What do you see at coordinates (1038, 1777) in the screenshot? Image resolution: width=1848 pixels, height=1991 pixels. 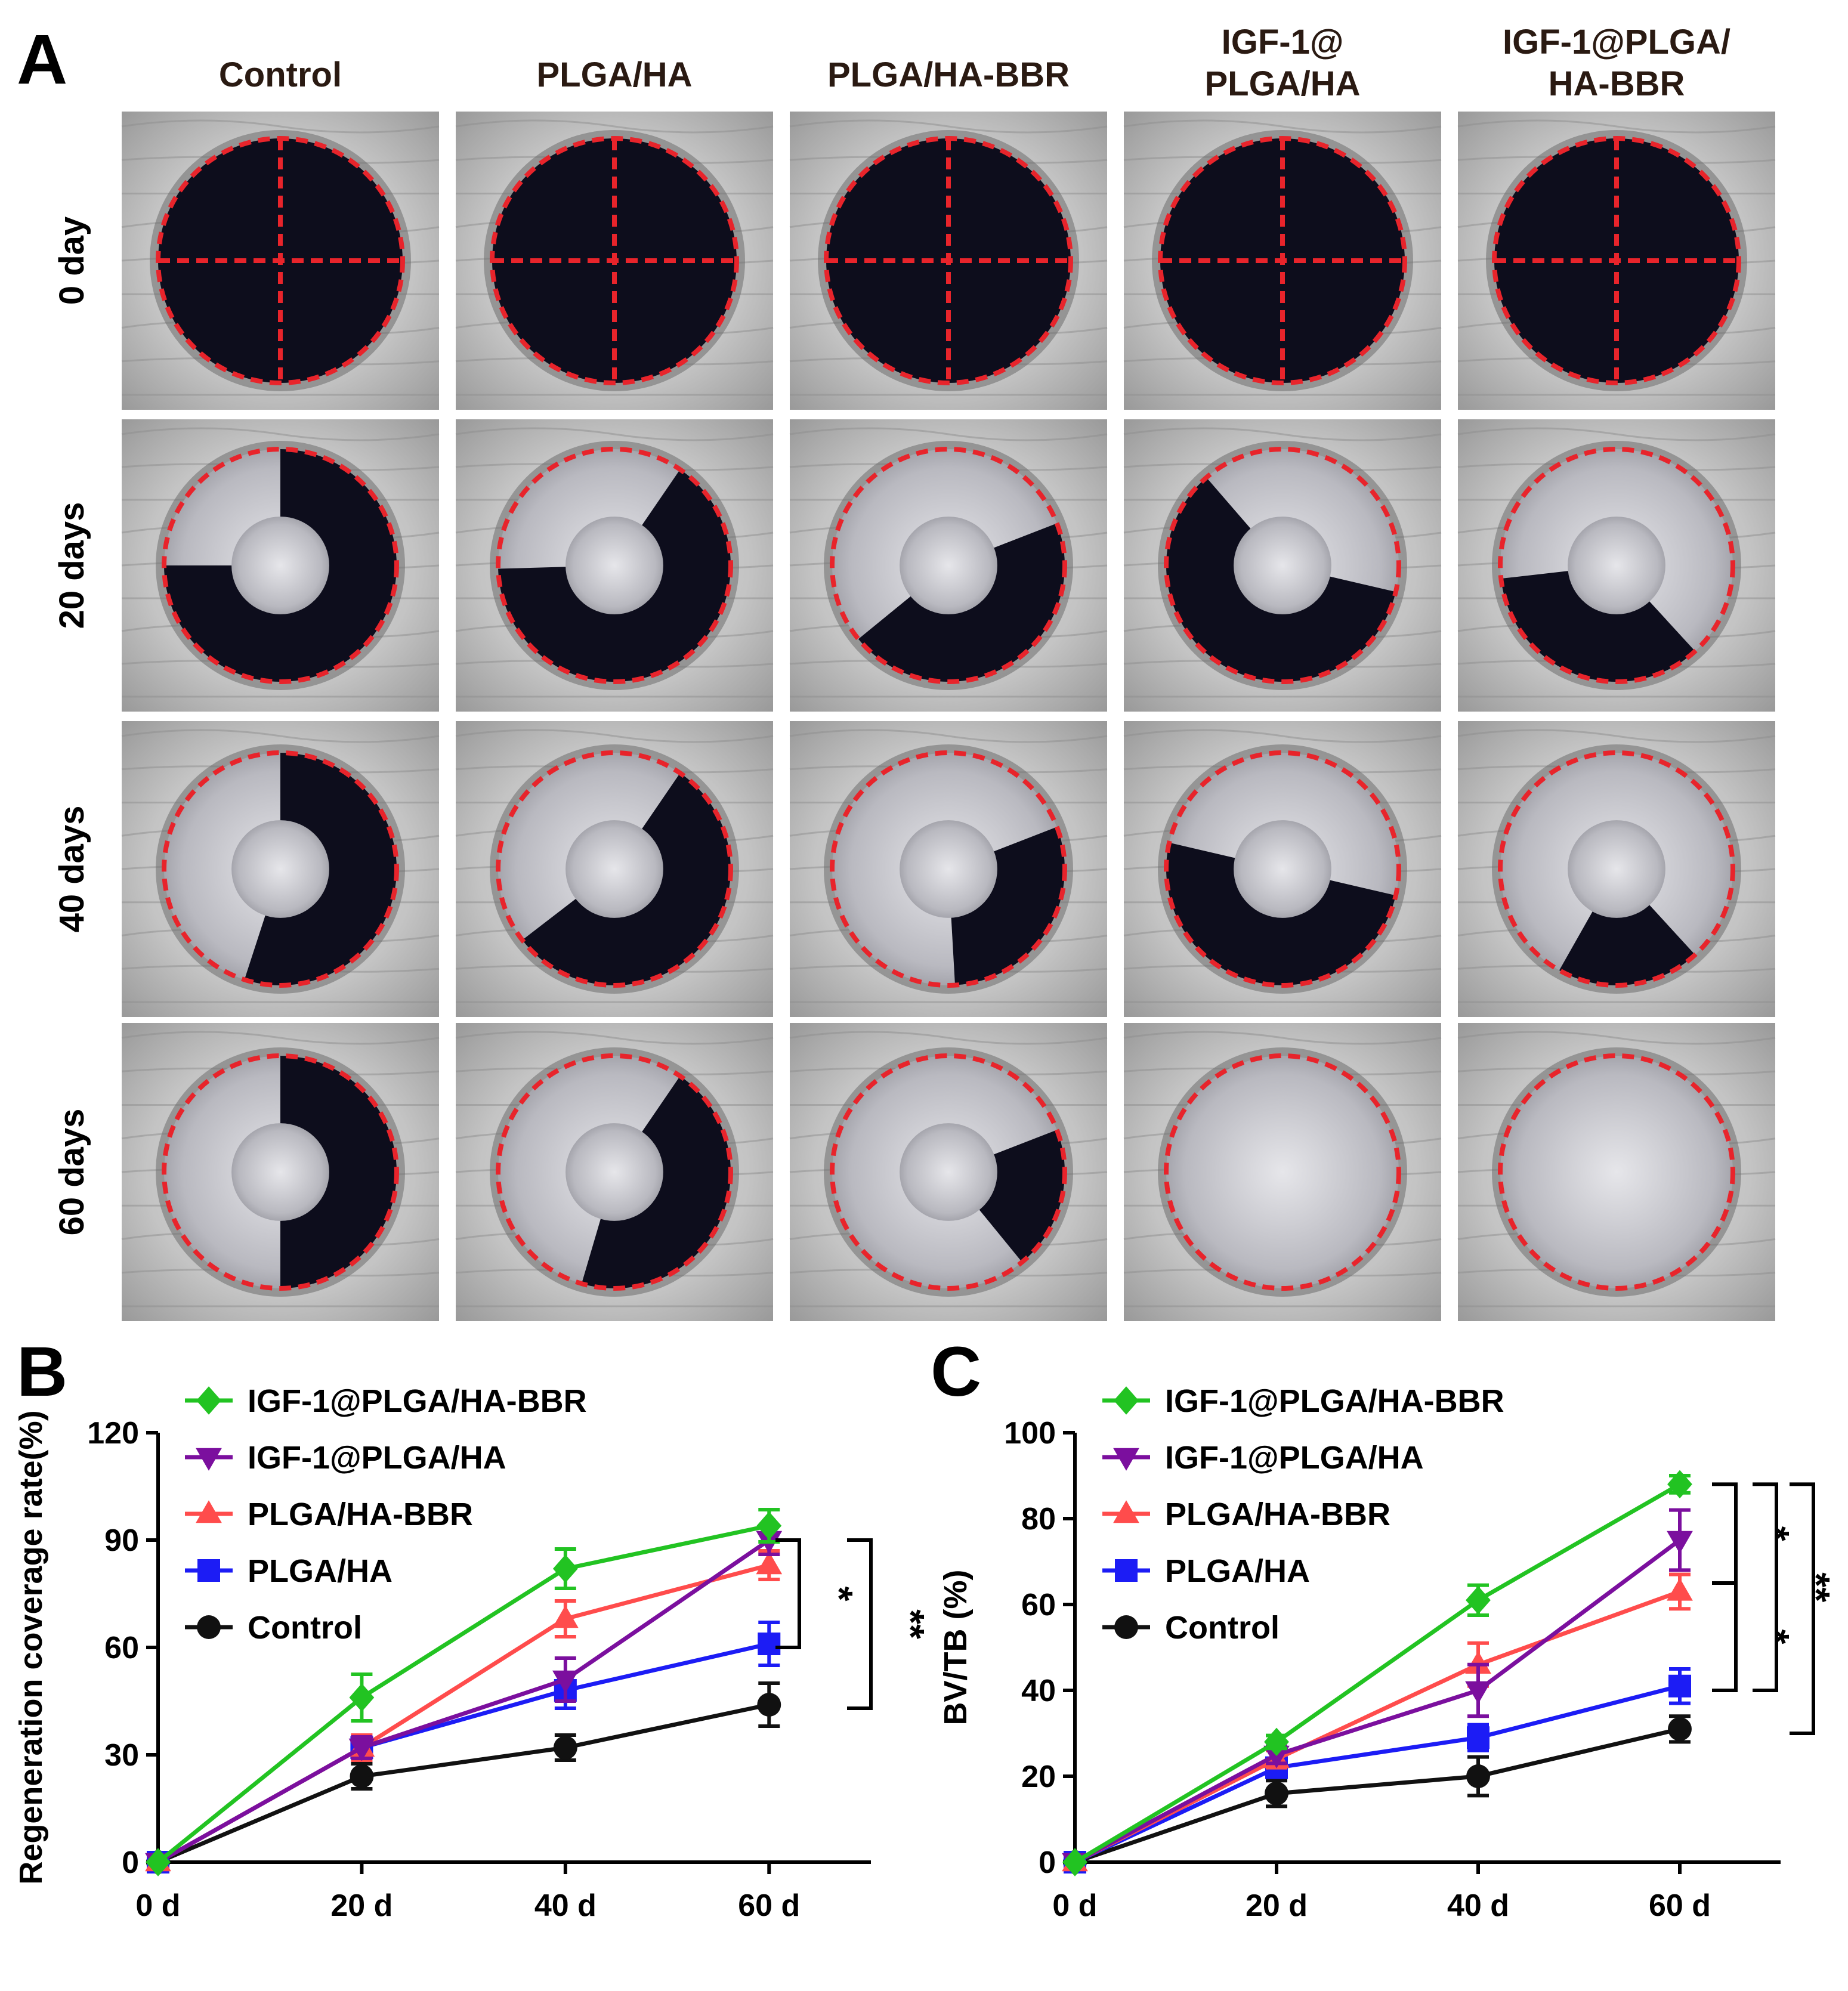 I see `y-tick-label: 20` at bounding box center [1038, 1777].